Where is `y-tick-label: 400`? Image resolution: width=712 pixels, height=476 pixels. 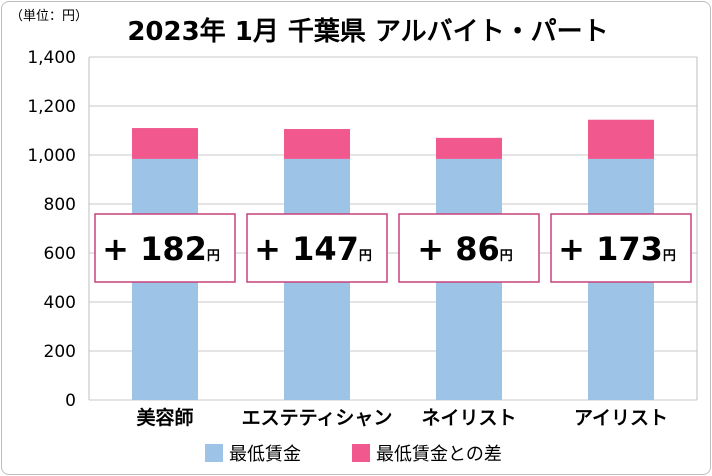
y-tick-label: 400 is located at coordinates (60, 303).